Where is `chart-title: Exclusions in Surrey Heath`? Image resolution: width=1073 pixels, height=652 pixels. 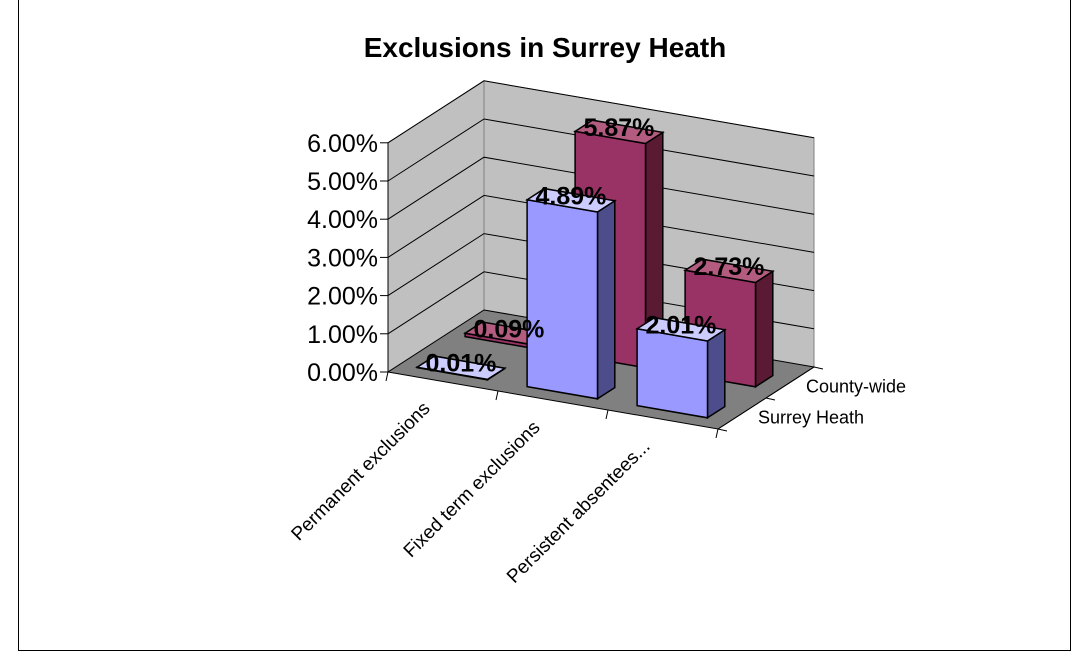
chart-title: Exclusions in Surrey Heath is located at coordinates (545, 47).